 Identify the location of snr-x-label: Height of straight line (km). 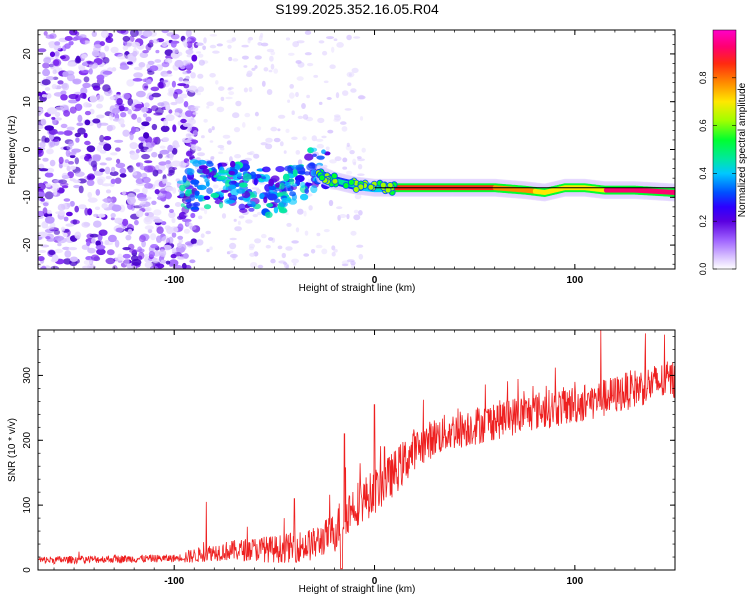
(357, 589).